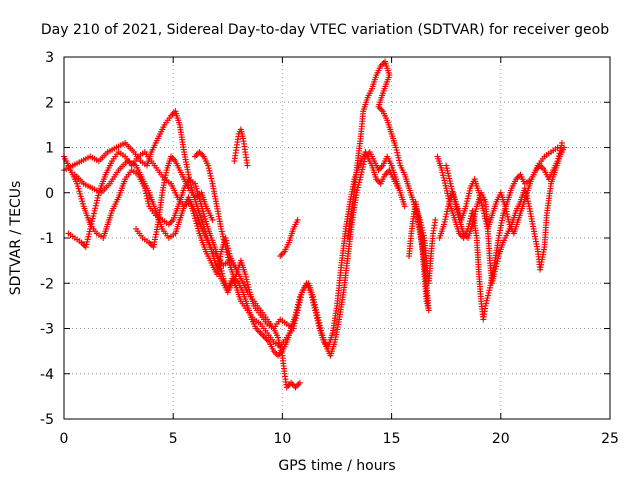 This screenshot has width=640, height=480. What do you see at coordinates (336, 466) in the screenshot?
I see `x-axis-label: GPS time / hours` at bounding box center [336, 466].